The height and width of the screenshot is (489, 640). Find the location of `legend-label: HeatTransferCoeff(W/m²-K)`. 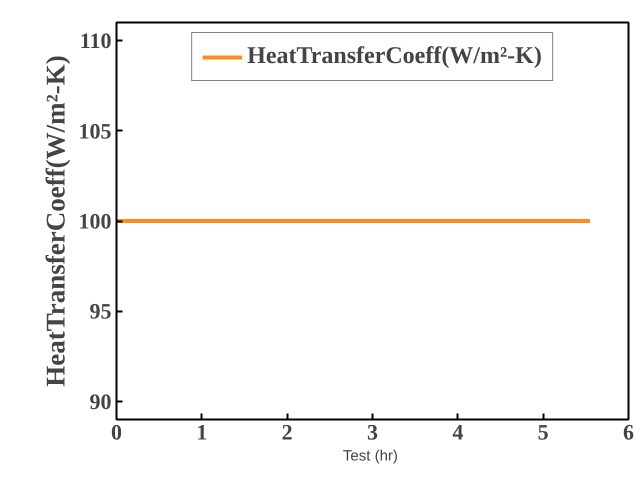

legend-label: HeatTransferCoeff(W/m²-K) is located at coordinates (394, 56).